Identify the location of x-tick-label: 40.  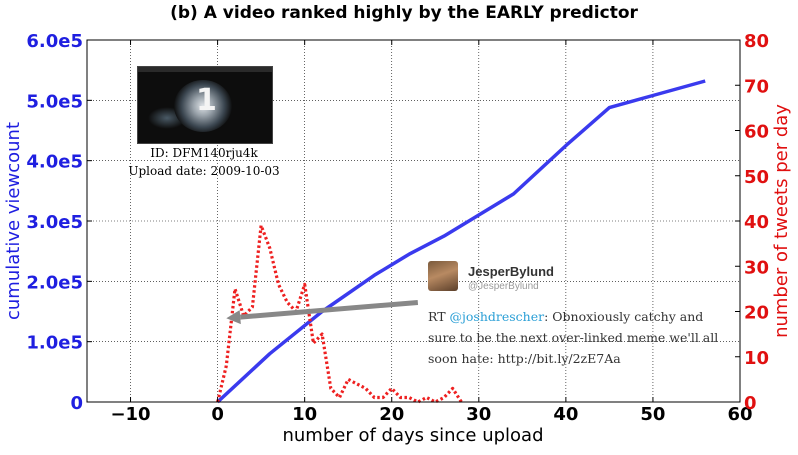
(565, 414).